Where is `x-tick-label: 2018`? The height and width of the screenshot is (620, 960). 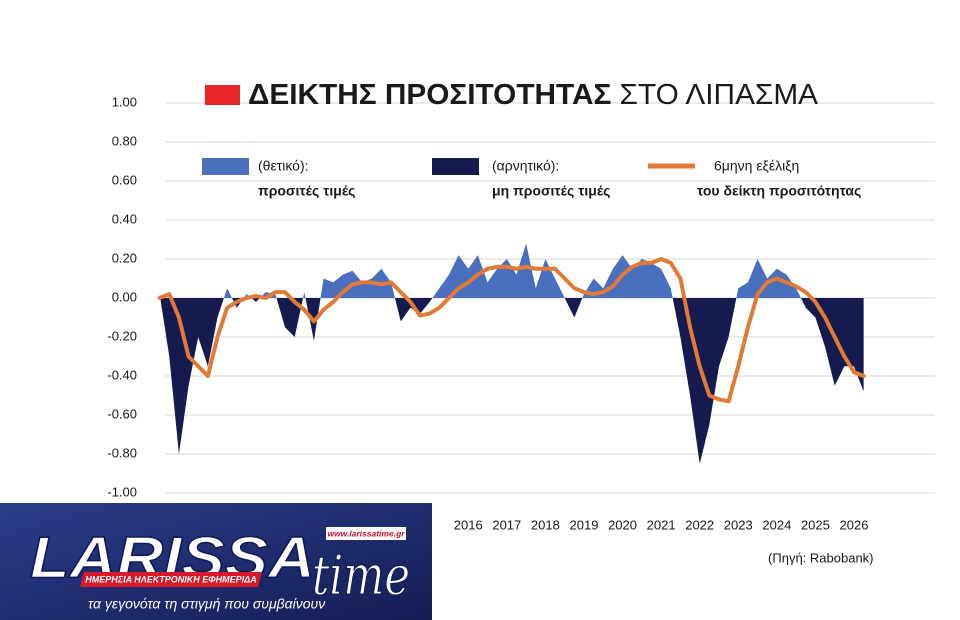 x-tick-label: 2018 is located at coordinates (545, 524).